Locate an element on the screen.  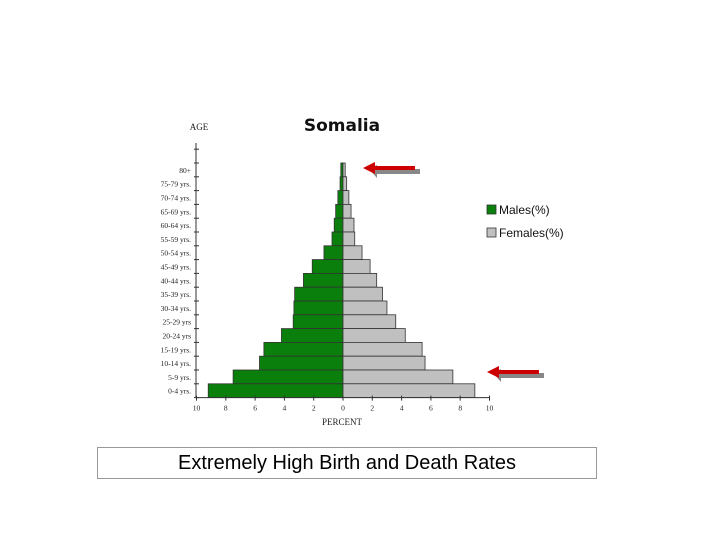
y-tick-label: 35-39 yrs. is located at coordinates (176, 294).